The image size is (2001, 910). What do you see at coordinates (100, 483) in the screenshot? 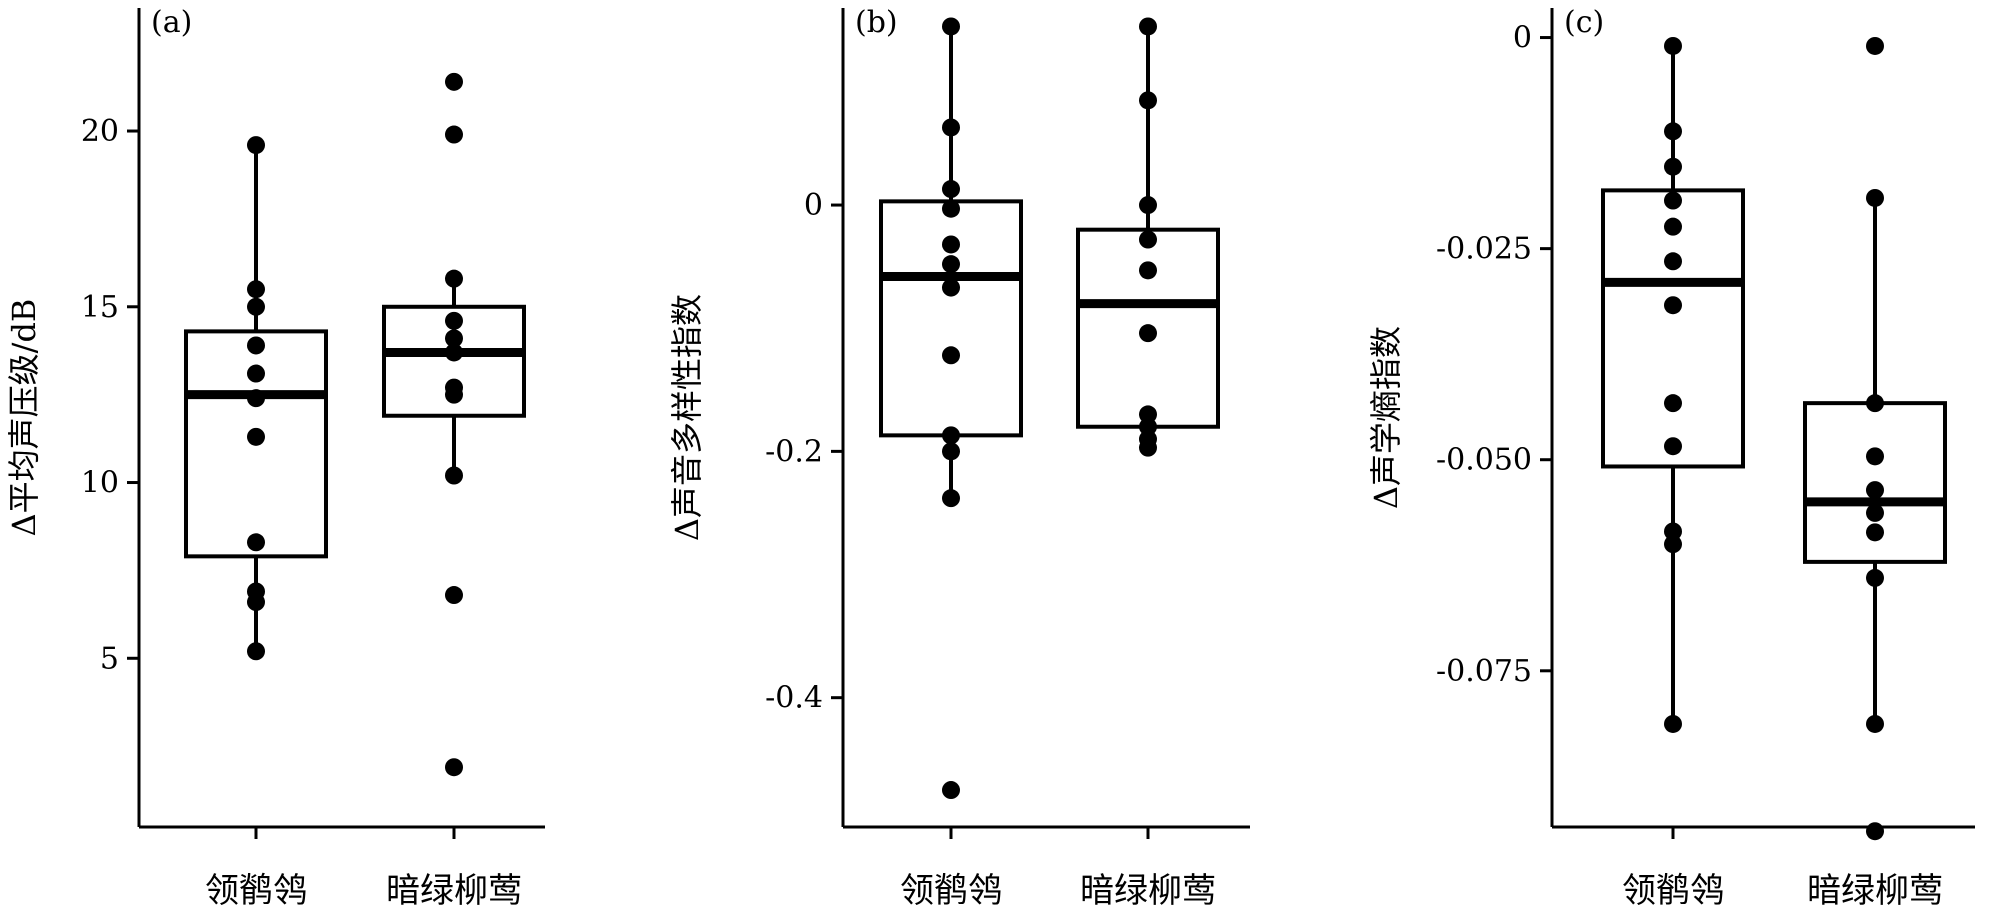
I see `y-tick-label: 10` at bounding box center [100, 483].